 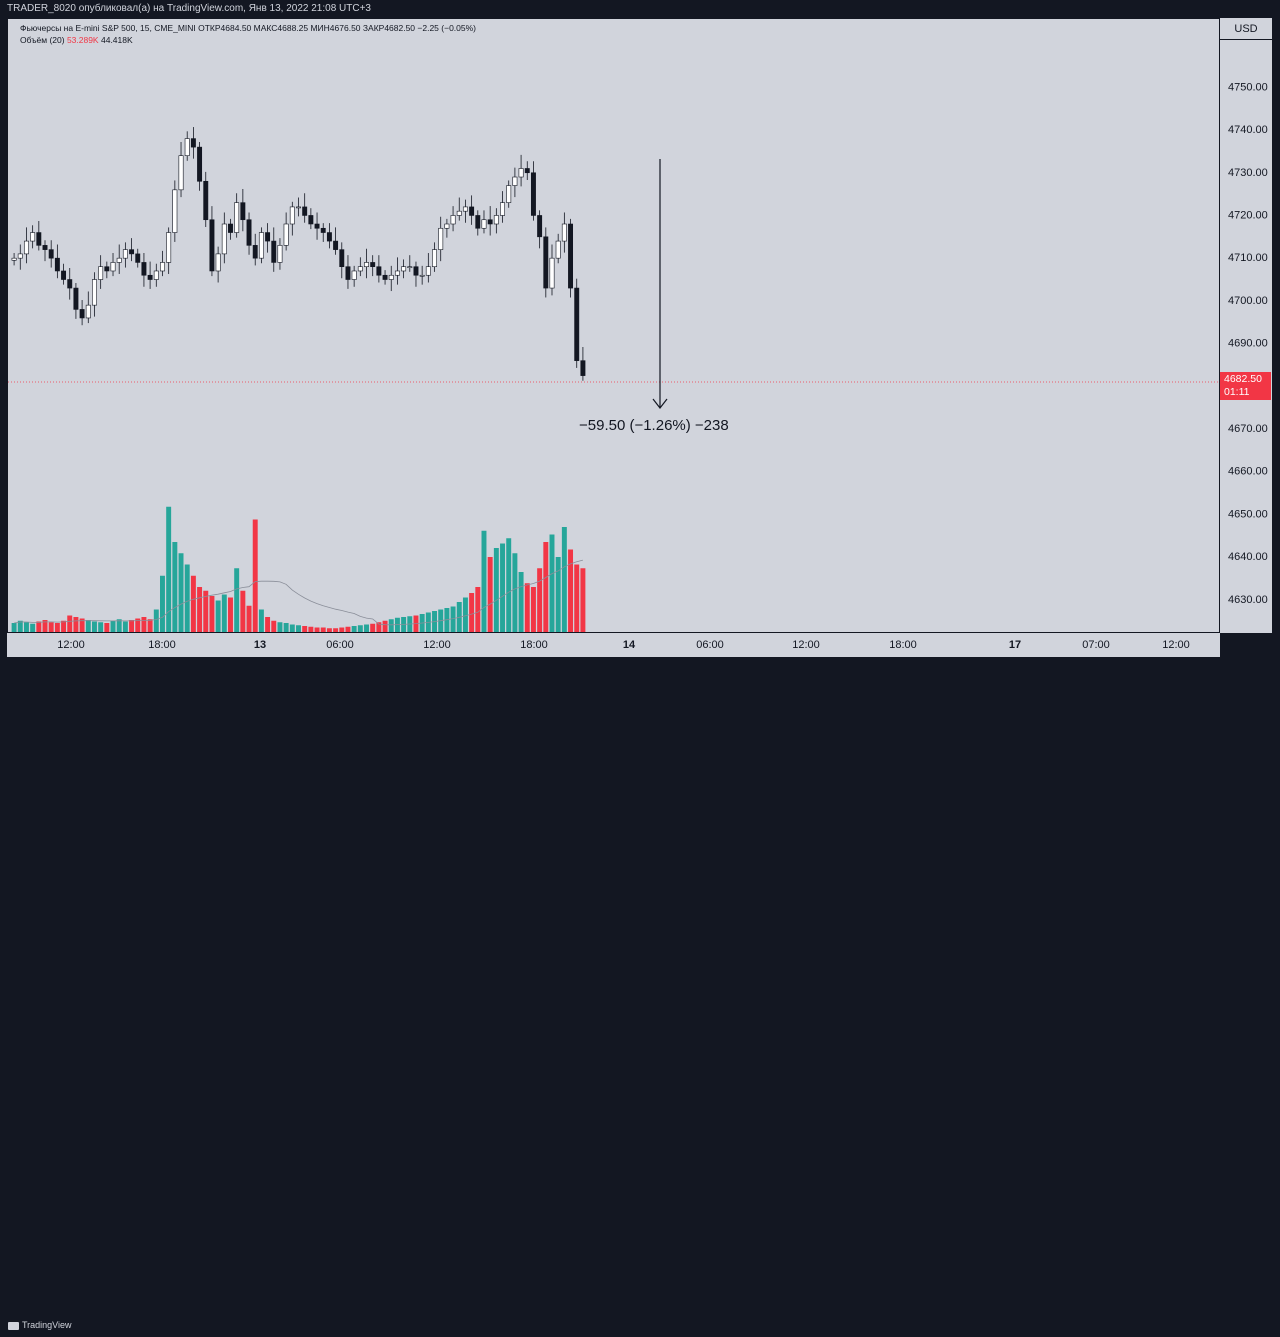 What do you see at coordinates (629, 645) in the screenshot?
I see `time-tick-label: 14` at bounding box center [629, 645].